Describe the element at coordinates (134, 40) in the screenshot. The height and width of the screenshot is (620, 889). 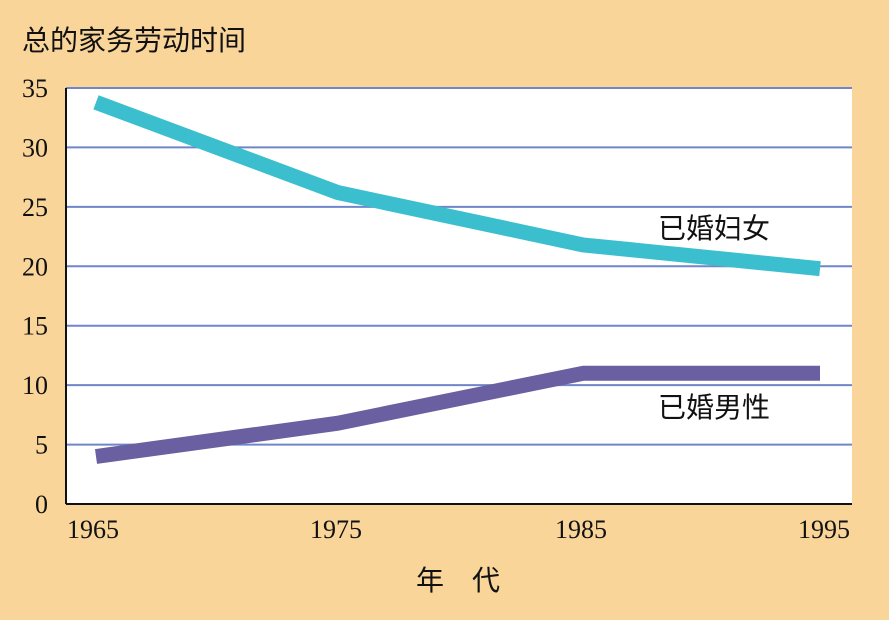
I see `y-axis-title: 总的家务劳动时间` at that location.